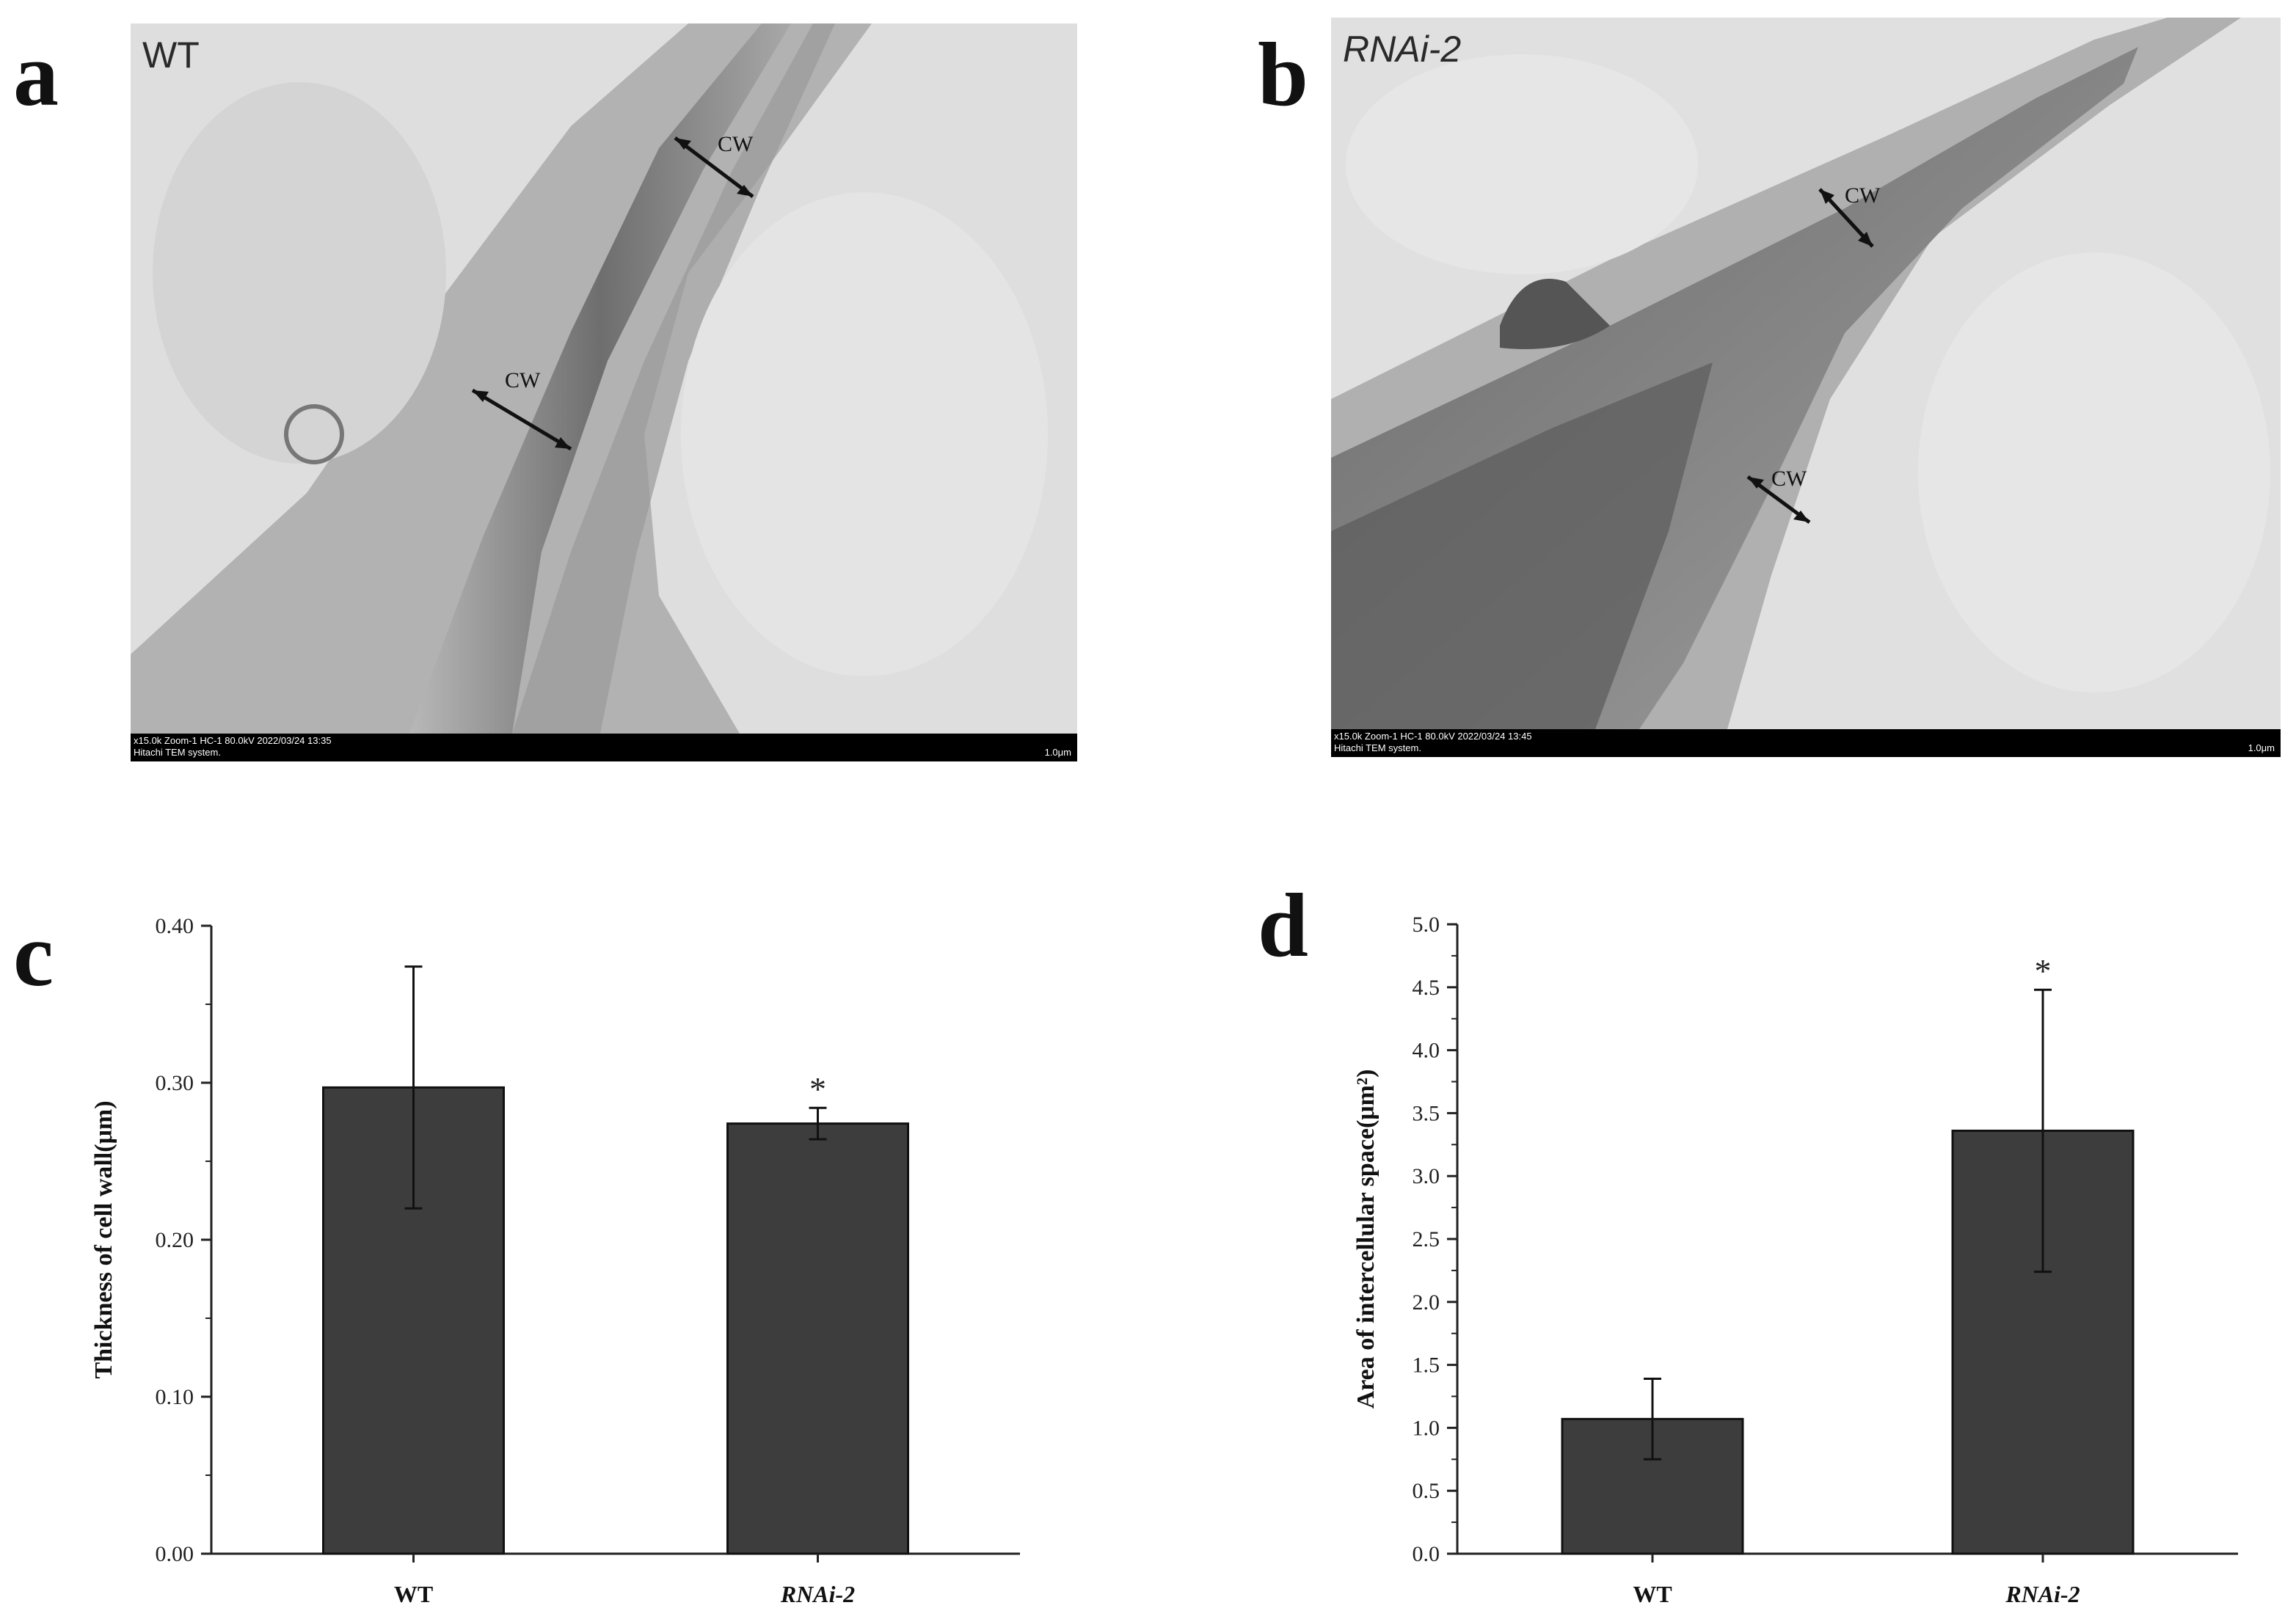 The image size is (2296, 1619). I want to click on y-tick-label: 0.0, so click(1426, 1554).